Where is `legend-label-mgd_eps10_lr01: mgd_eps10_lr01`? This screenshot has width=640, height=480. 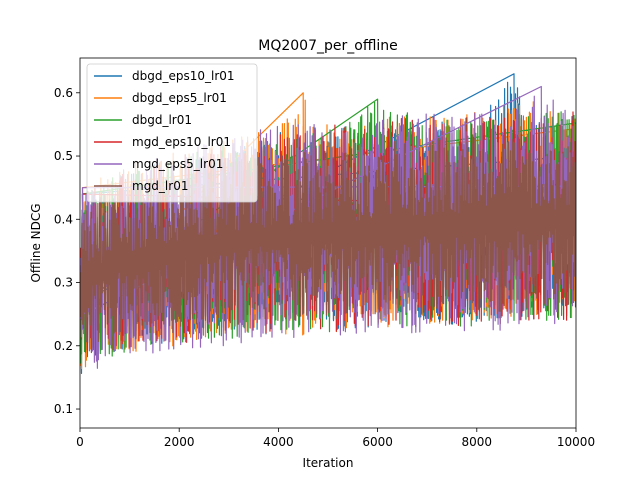
legend-label-mgd_eps10_lr01: mgd_eps10_lr01 is located at coordinates (181, 142).